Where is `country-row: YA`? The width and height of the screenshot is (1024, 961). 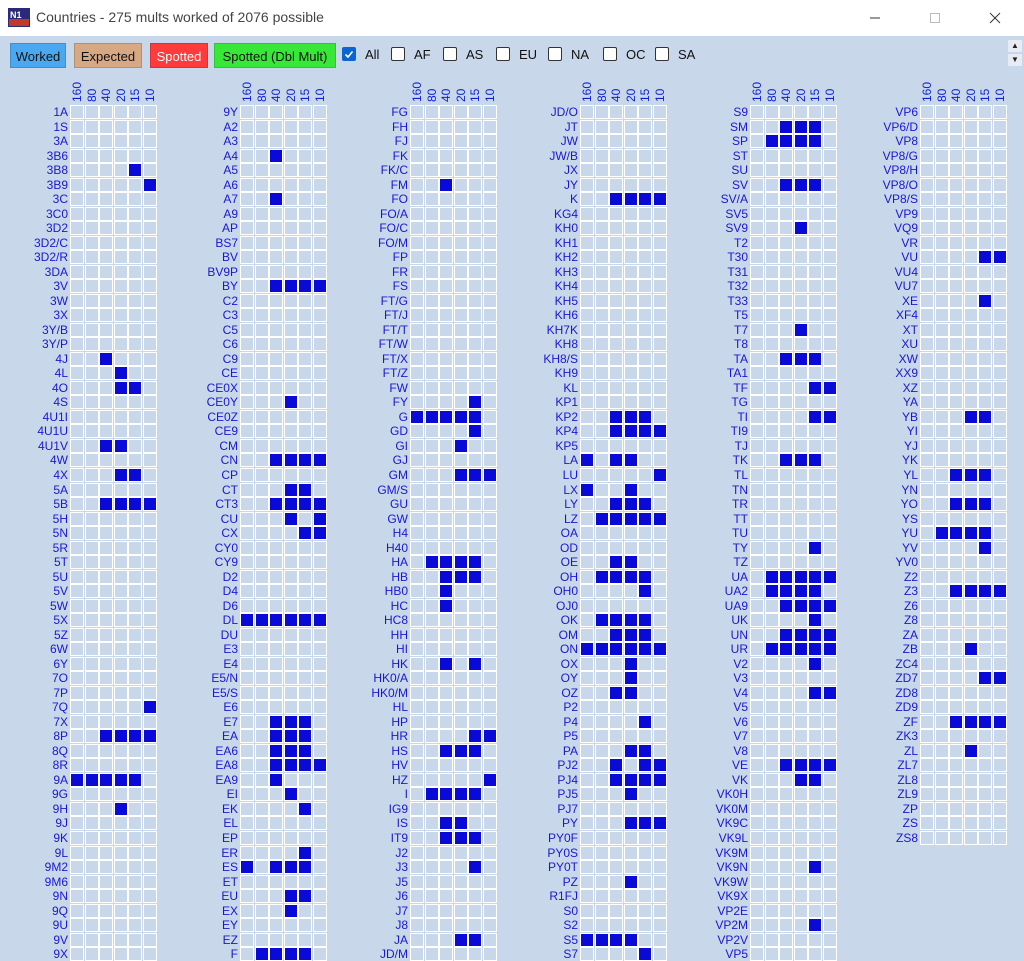
country-row: YA is located at coordinates (928, 402).